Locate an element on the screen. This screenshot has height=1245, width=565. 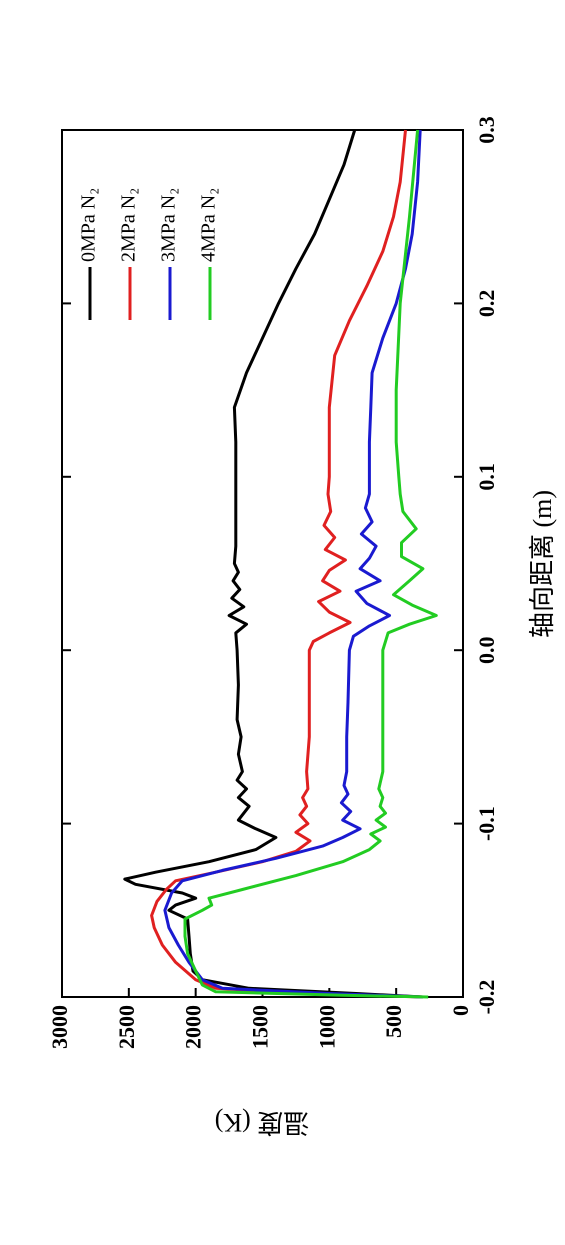
y-tick-label: 500 is located at coordinates (393, 1021).